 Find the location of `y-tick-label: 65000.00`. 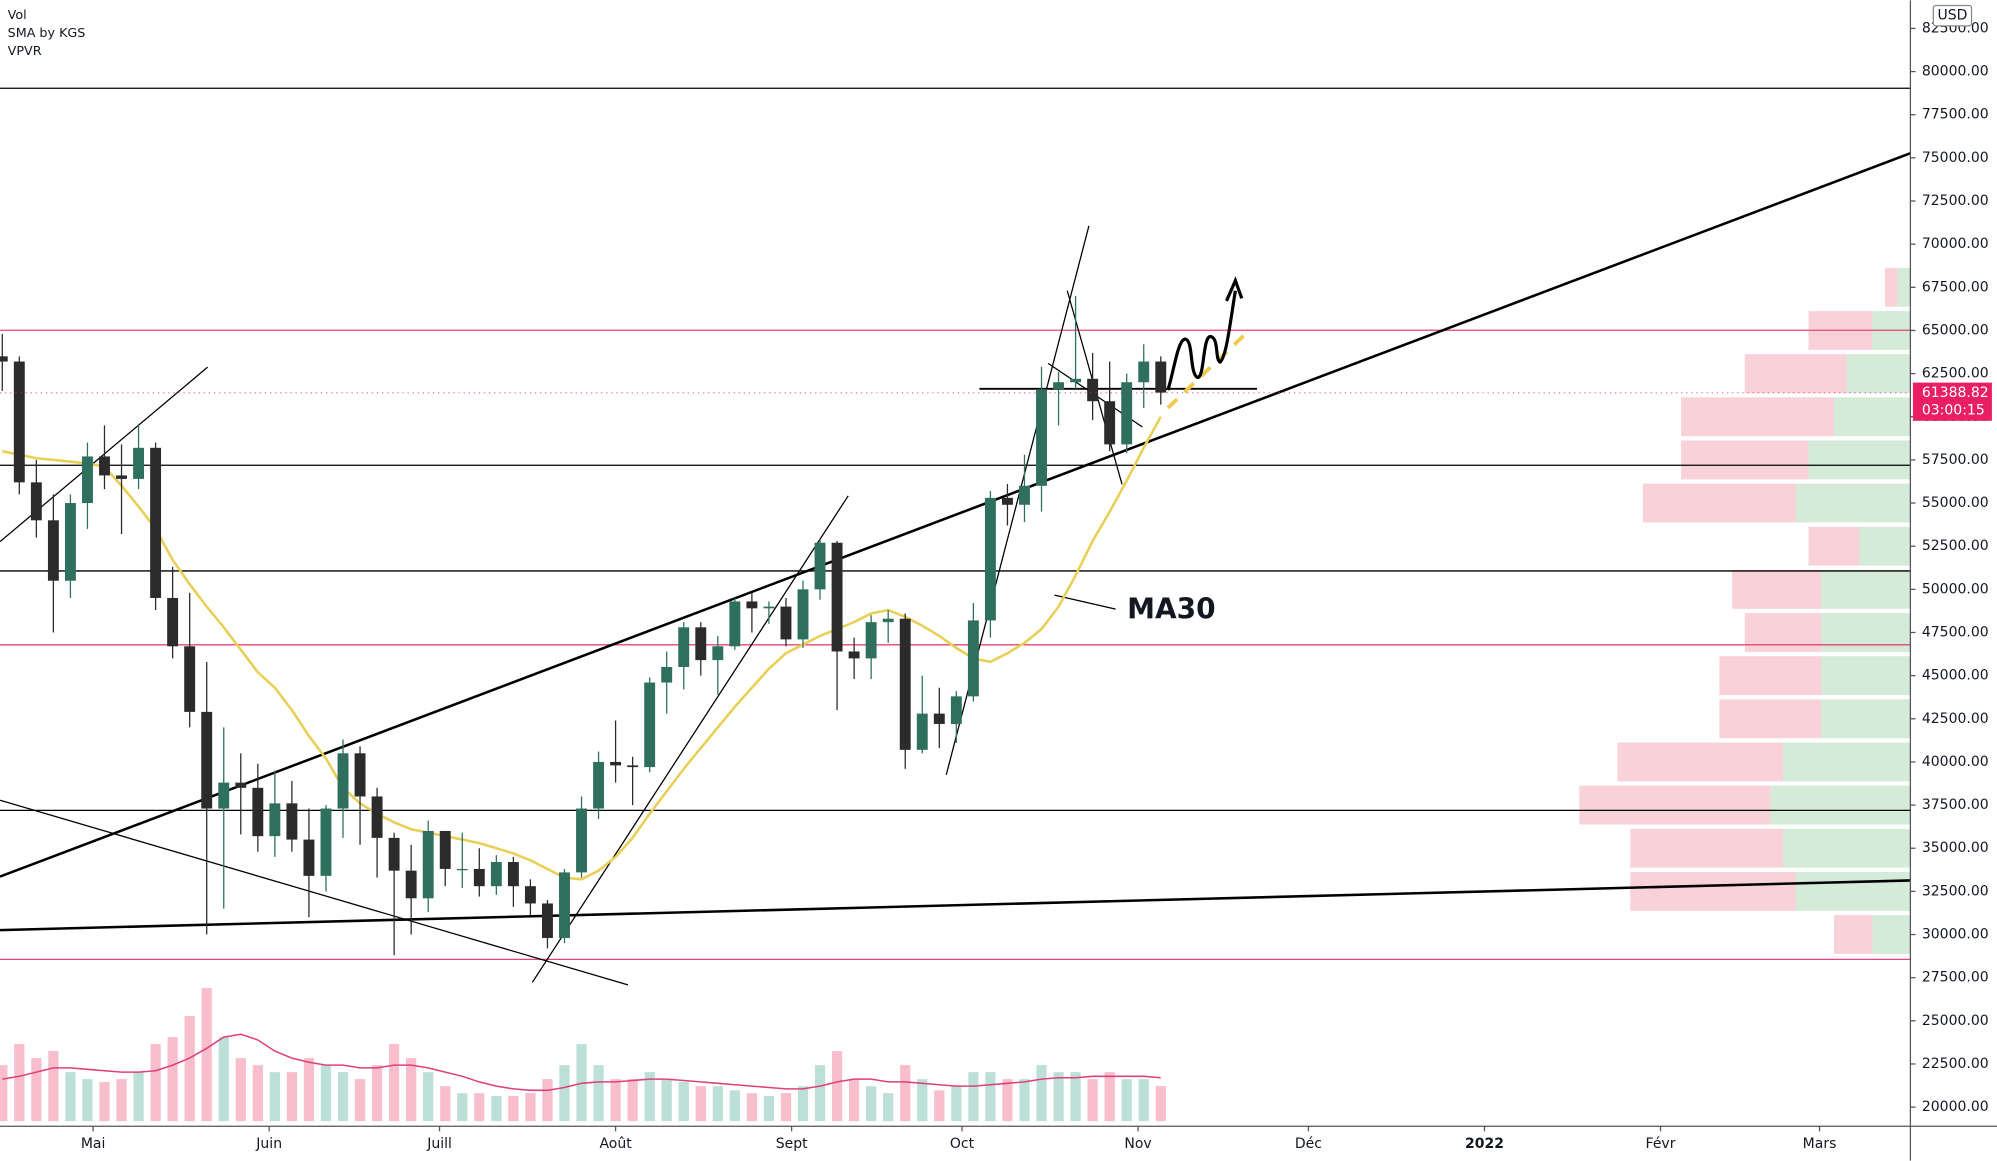

y-tick-label: 65000.00 is located at coordinates (1955, 330).